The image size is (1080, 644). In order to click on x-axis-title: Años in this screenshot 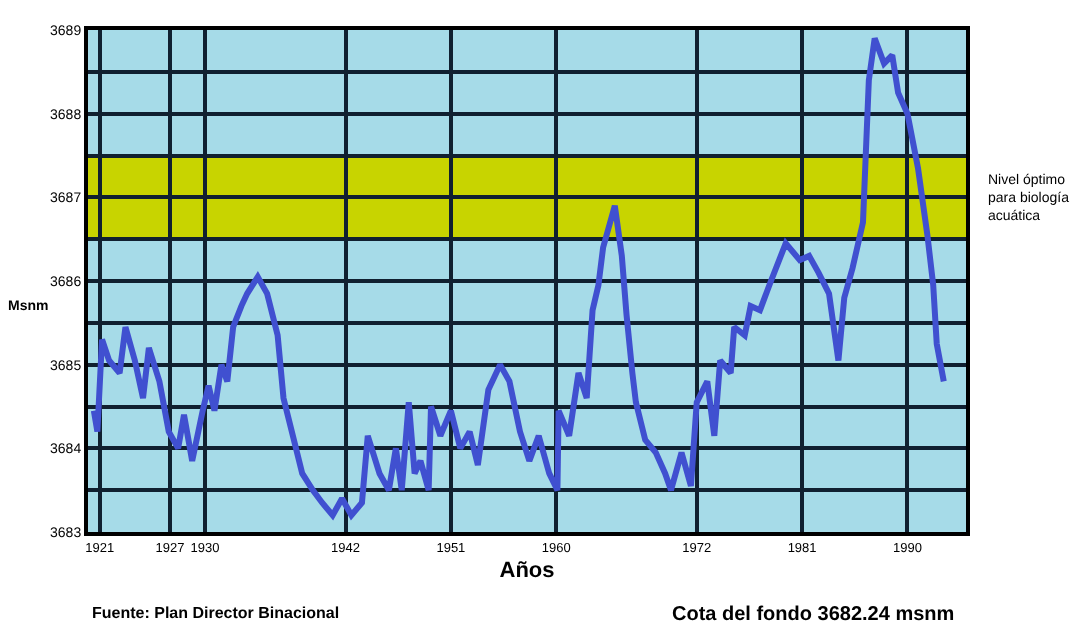, I will do `click(527, 571)`.